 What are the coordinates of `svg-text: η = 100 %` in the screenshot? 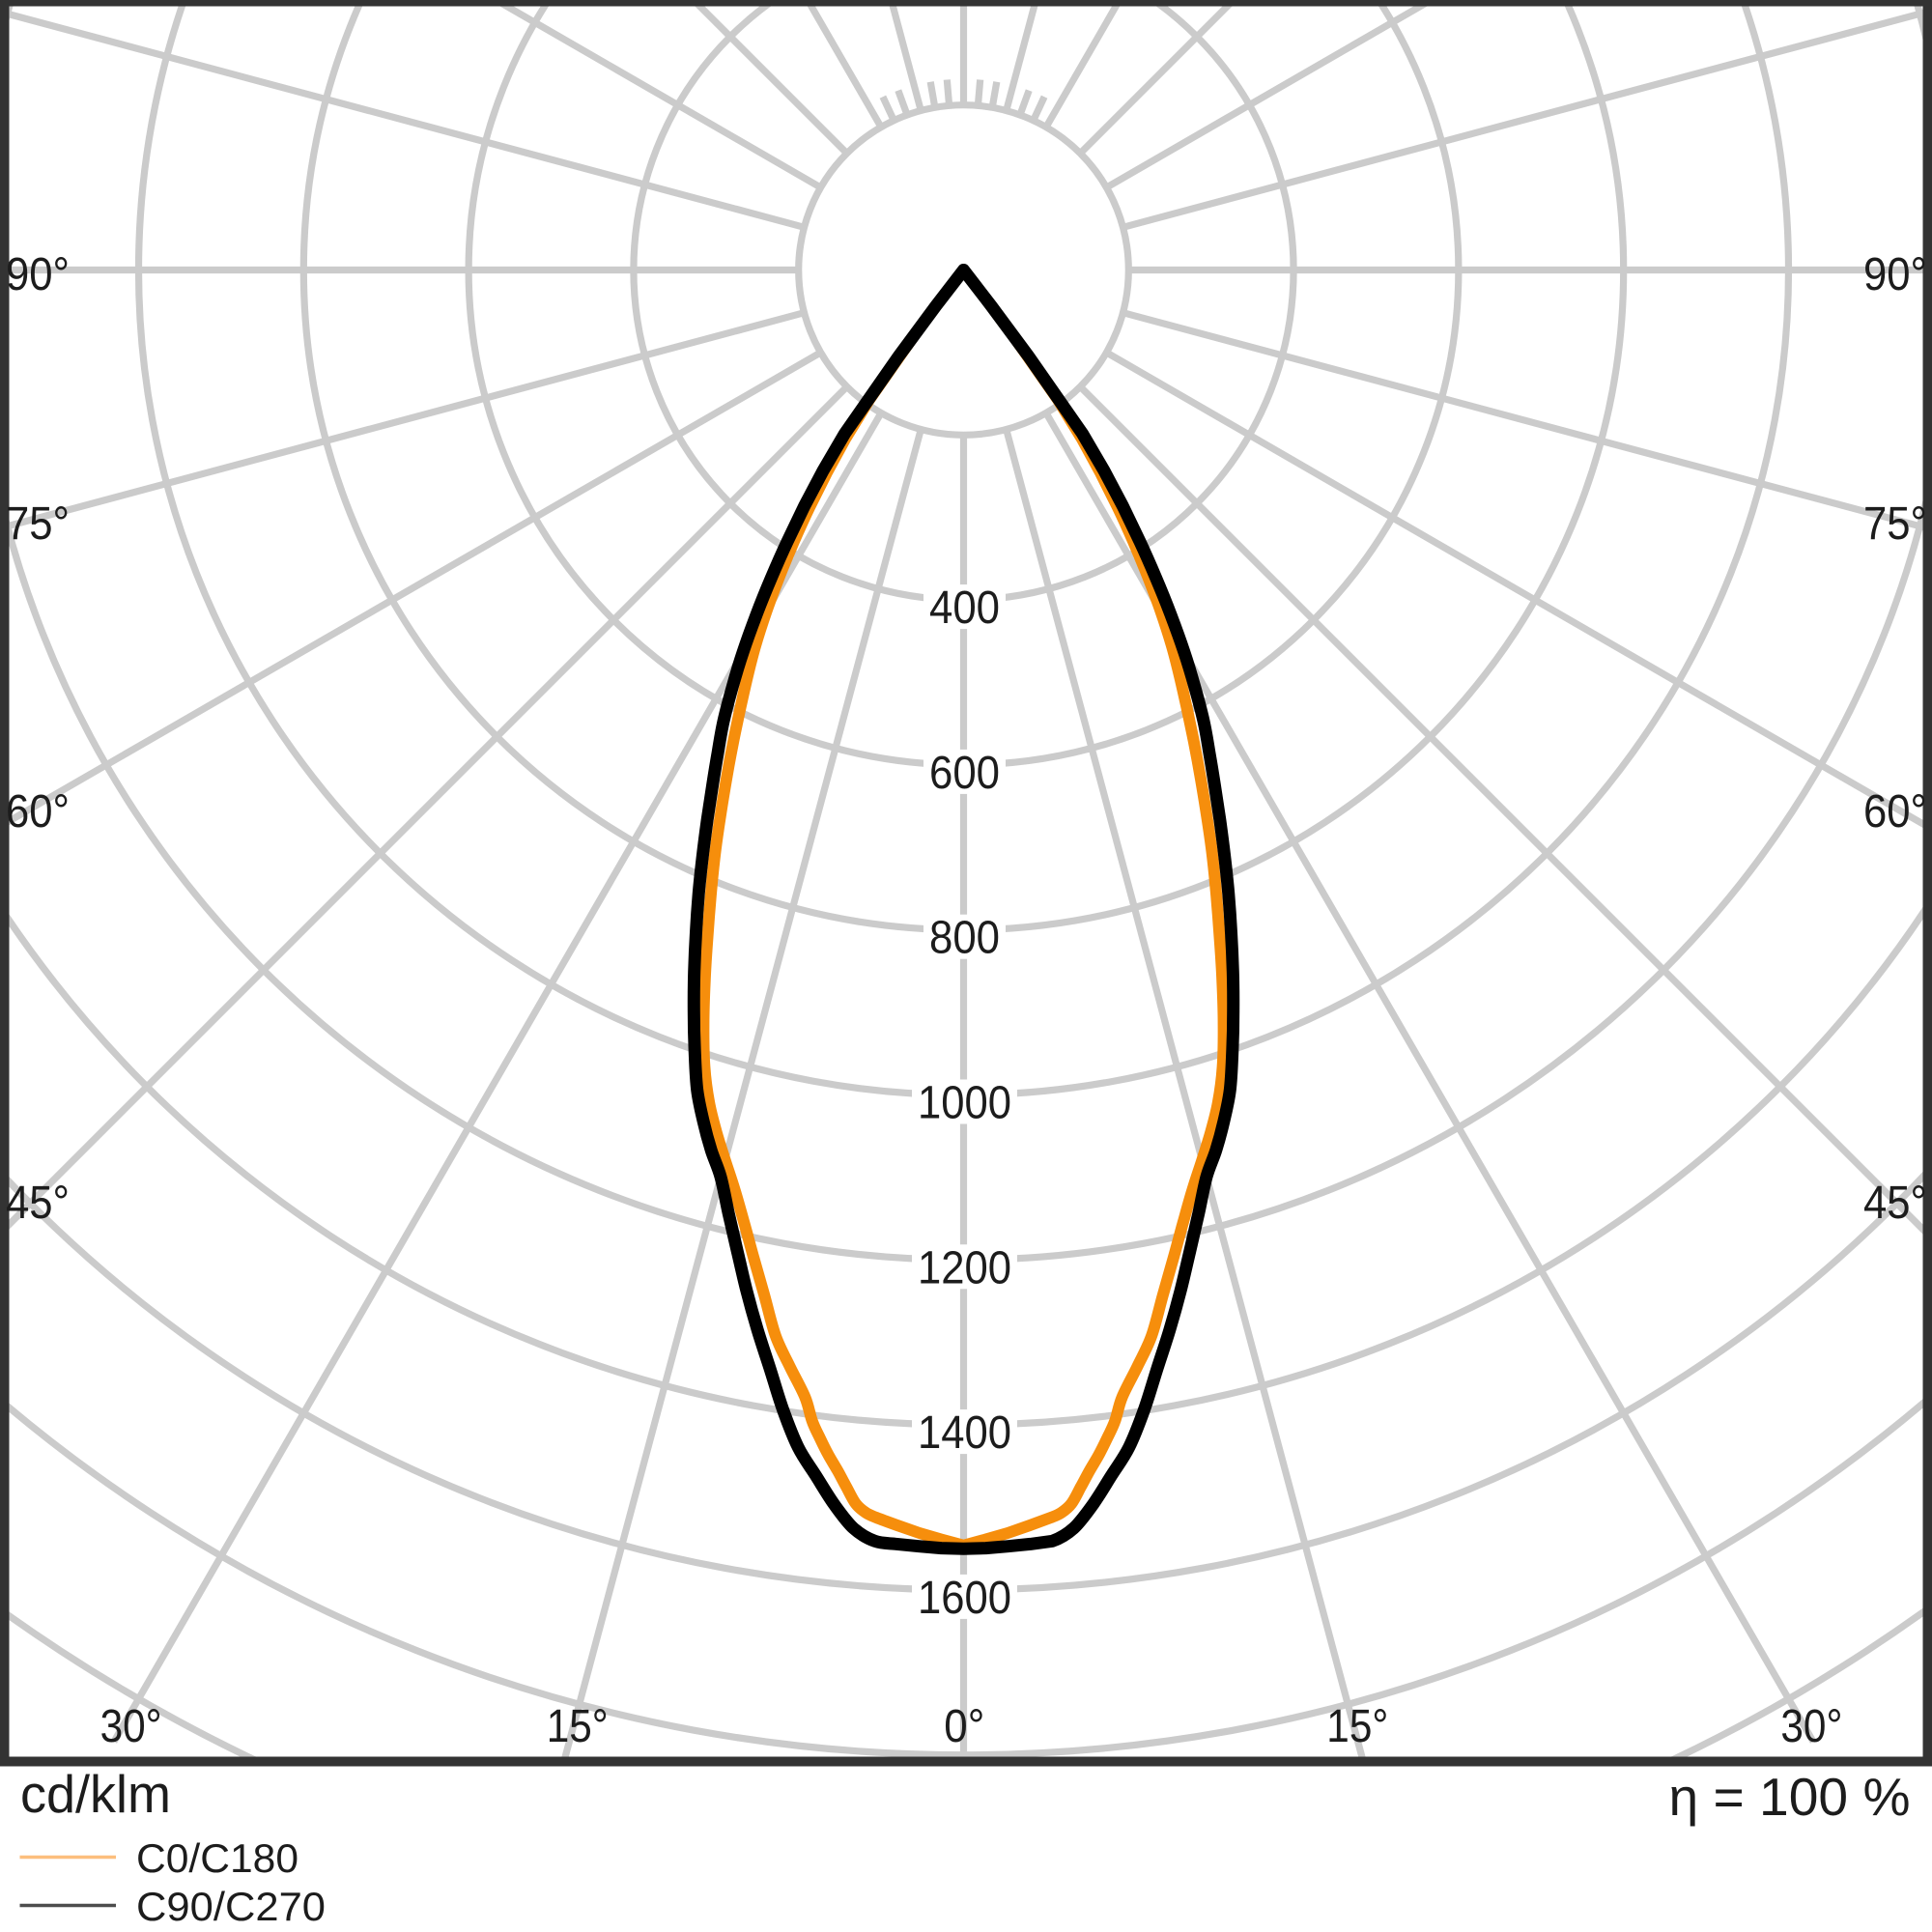 It's located at (1790, 1797).